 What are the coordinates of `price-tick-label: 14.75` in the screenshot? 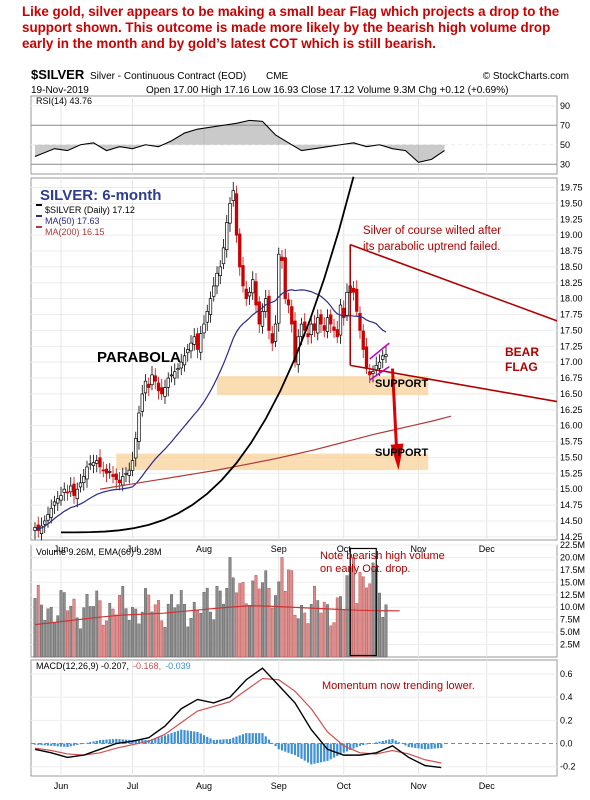 It's located at (571, 505).